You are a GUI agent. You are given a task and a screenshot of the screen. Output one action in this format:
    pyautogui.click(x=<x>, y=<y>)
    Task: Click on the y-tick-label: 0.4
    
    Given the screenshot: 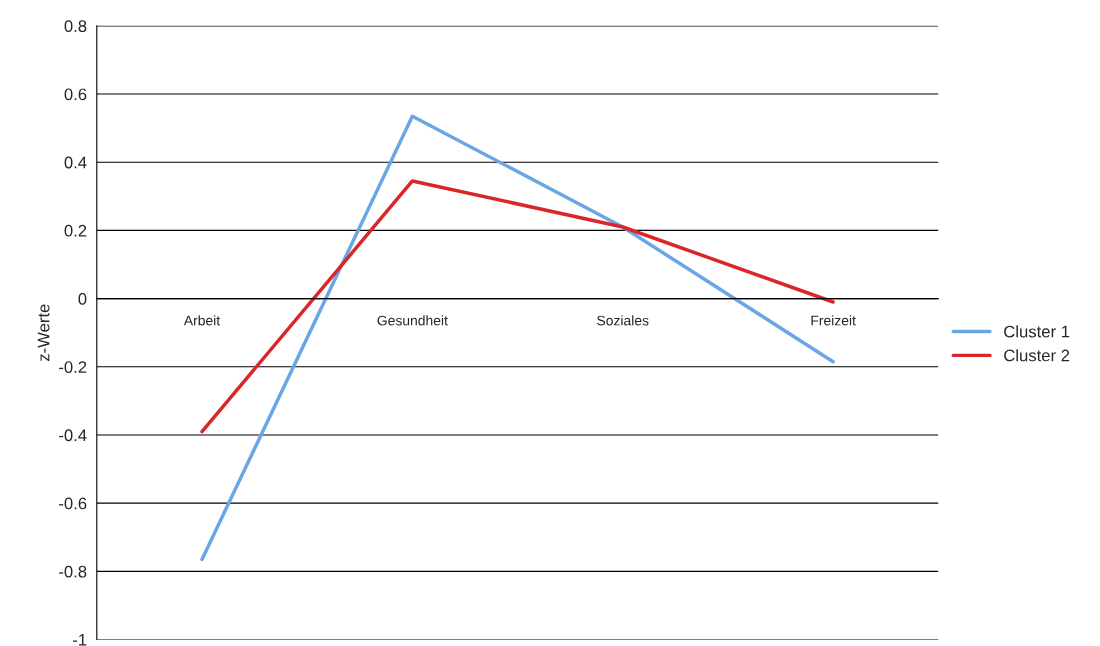 What is the action you would take?
    pyautogui.click(x=75, y=162)
    